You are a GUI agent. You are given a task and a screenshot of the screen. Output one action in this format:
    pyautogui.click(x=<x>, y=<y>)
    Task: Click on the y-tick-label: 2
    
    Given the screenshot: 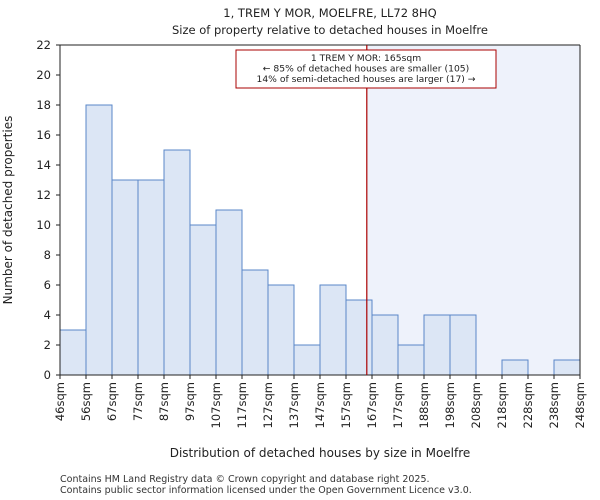 What is the action you would take?
    pyautogui.click(x=47, y=345)
    